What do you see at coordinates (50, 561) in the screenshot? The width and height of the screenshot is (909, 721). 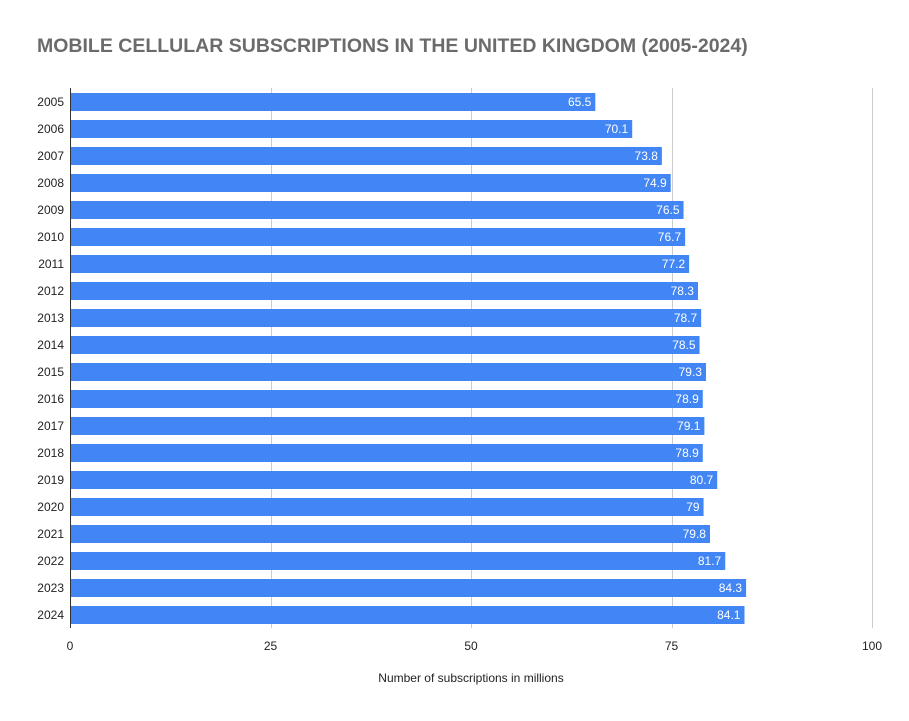 I see `y-category-label: 2022` at bounding box center [50, 561].